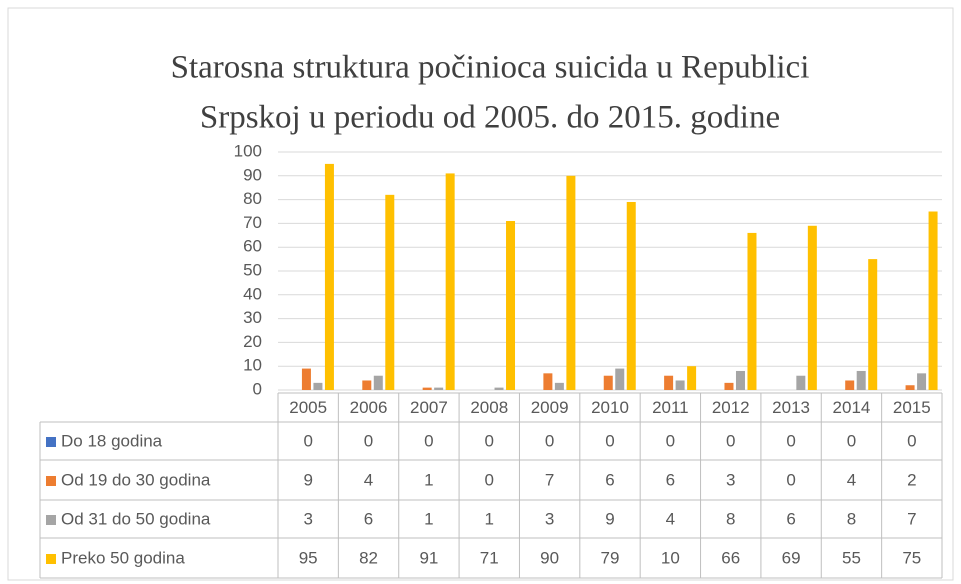  What do you see at coordinates (429, 407) in the screenshot?
I see `x-tick-label: 2007` at bounding box center [429, 407].